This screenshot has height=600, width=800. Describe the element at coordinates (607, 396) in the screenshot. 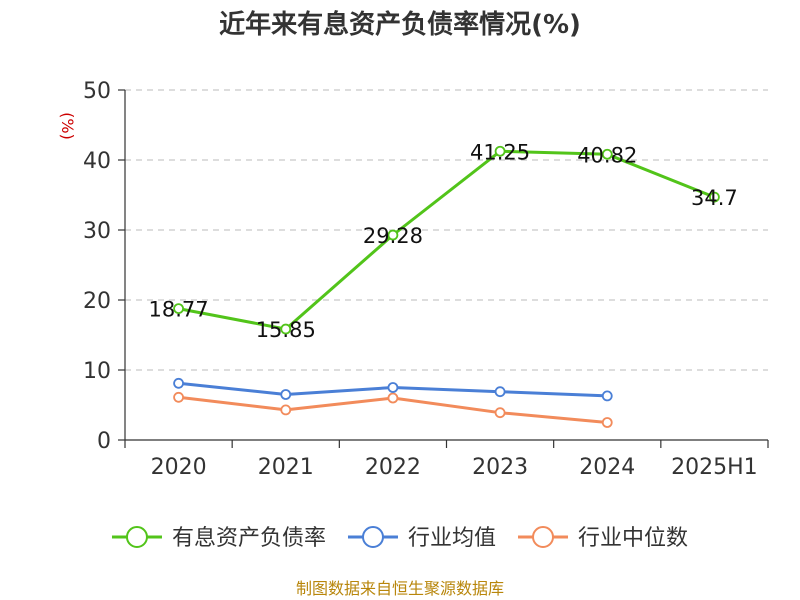

I see `data-point-1-2024` at that location.